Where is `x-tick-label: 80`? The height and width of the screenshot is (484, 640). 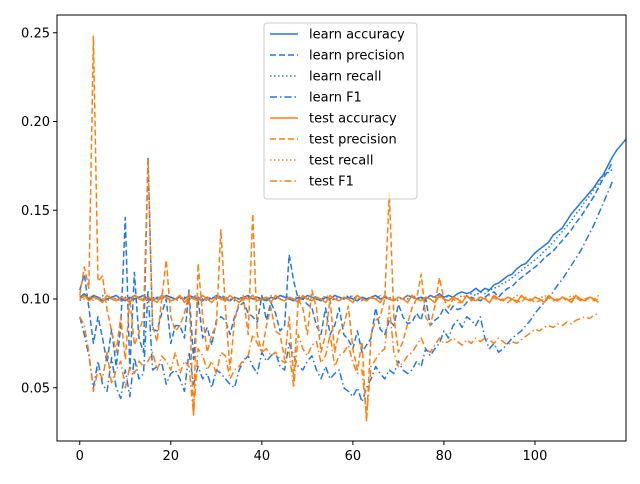
x-tick-label: 80 is located at coordinates (444, 456).